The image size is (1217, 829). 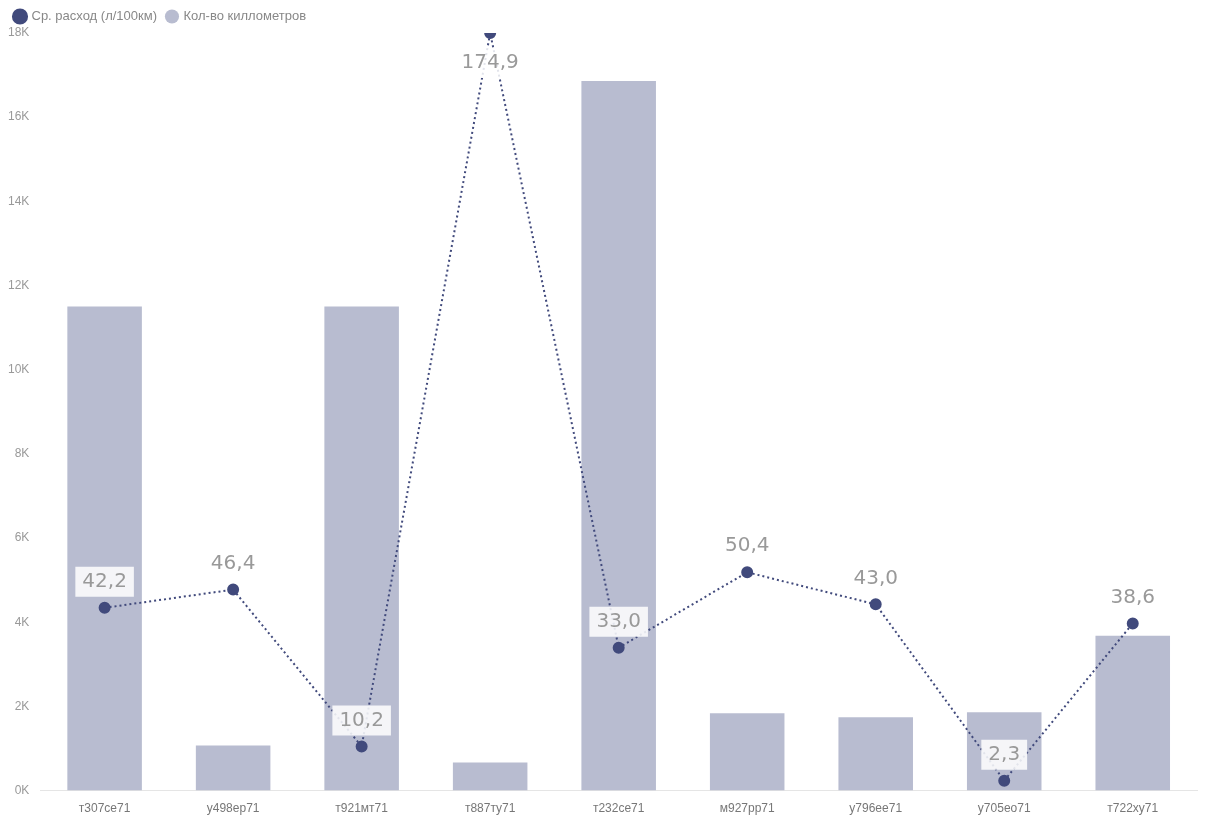 What do you see at coordinates (22, 537) in the screenshot?
I see `y-tick-label: 6K` at bounding box center [22, 537].